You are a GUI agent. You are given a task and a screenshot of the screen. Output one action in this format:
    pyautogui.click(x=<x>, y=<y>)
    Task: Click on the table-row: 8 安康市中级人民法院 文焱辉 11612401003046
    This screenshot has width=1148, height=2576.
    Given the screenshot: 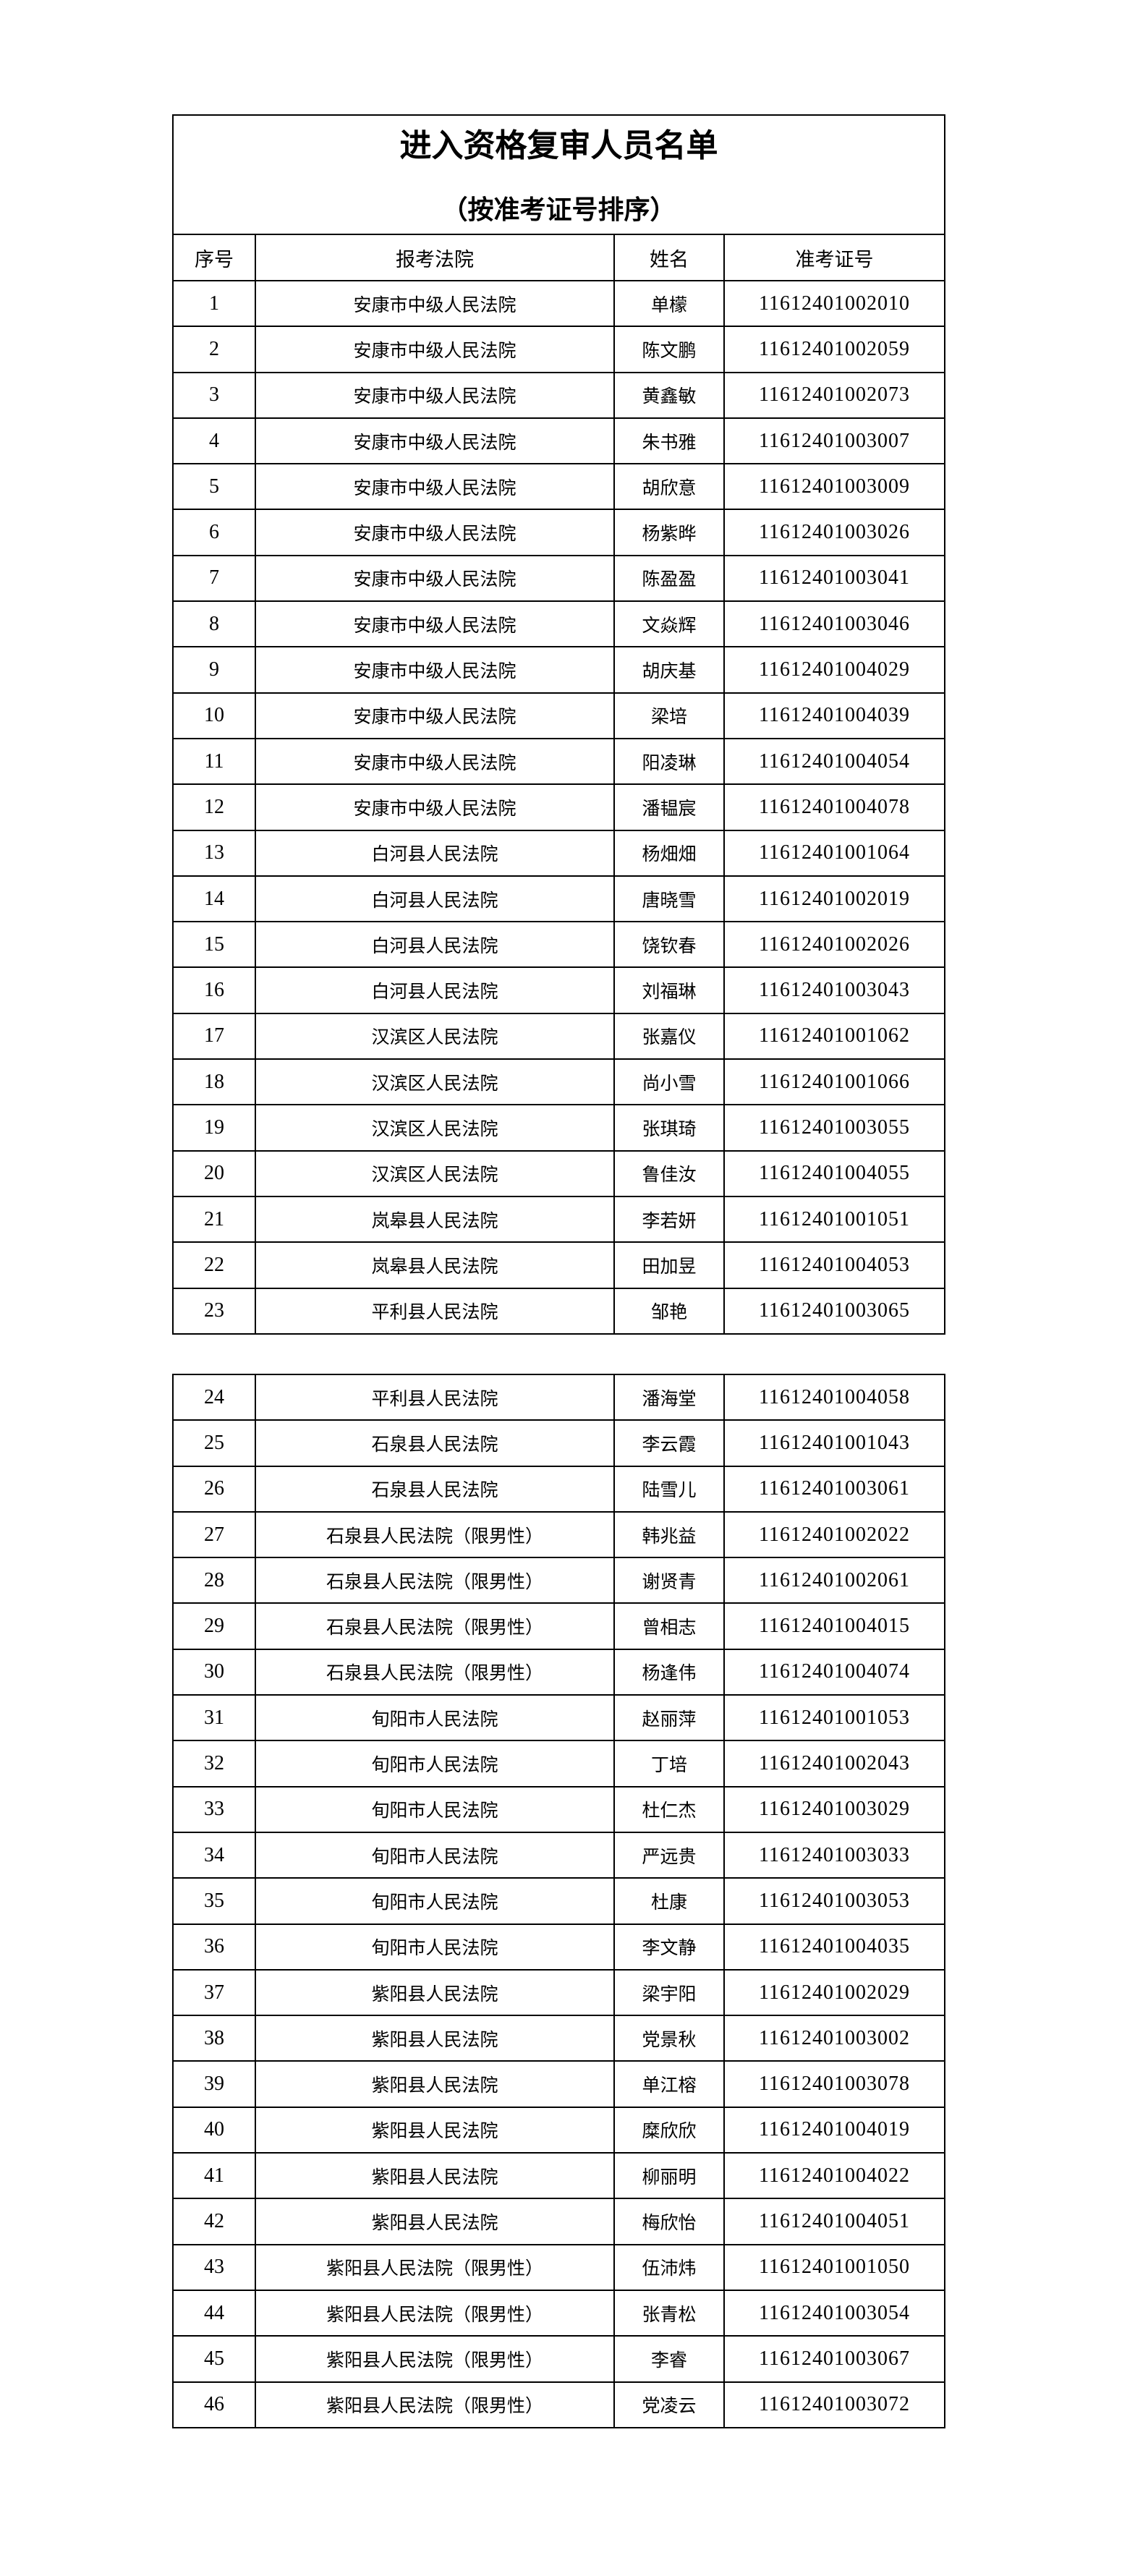 What is the action you would take?
    pyautogui.click(x=558, y=624)
    